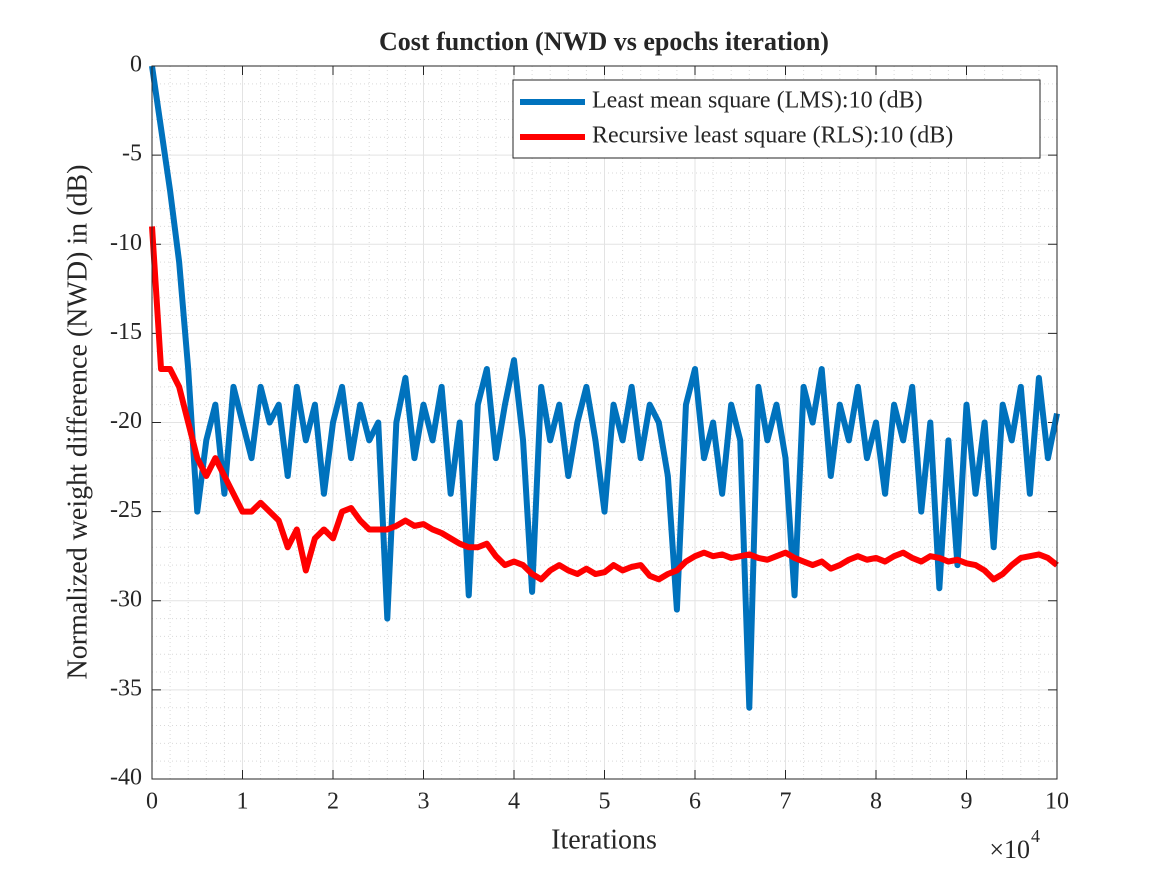  I want to click on y-tick-label: 0, so click(136, 65).